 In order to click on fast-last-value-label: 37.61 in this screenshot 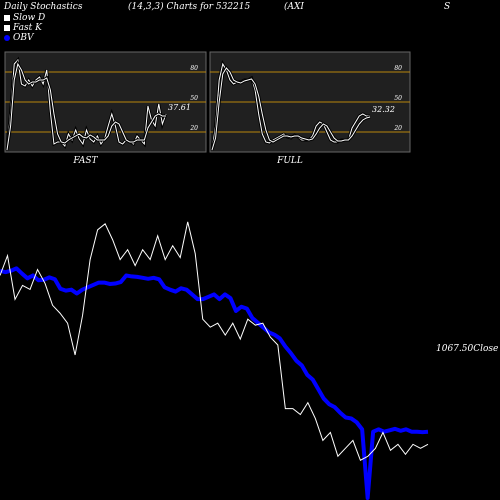, I will do `click(179, 107)`.